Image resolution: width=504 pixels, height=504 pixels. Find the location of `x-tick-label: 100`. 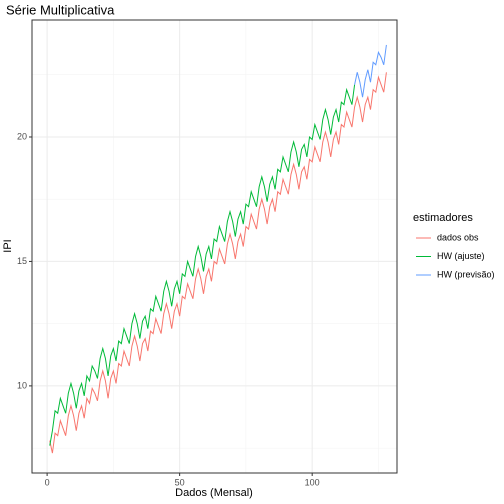

x-tick-label: 100 is located at coordinates (312, 482).